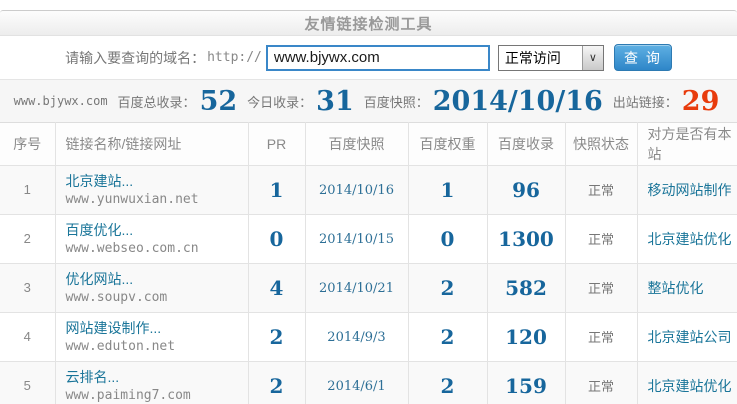 This screenshot has width=737, height=404. Describe the element at coordinates (642, 57) in the screenshot. I see `query-button: 查 询` at that location.